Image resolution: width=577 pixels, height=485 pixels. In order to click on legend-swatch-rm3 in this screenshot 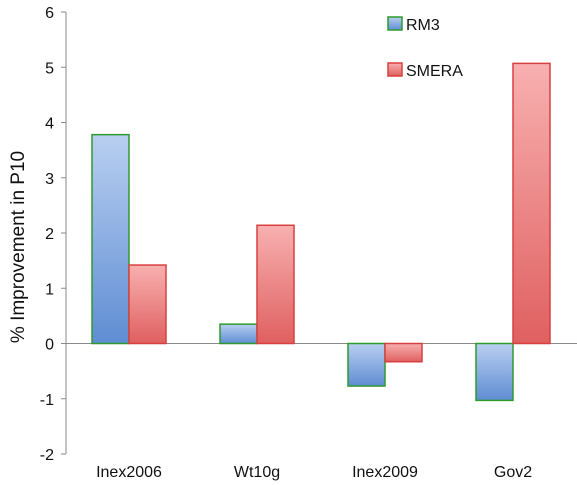, I will do `click(395, 23)`.